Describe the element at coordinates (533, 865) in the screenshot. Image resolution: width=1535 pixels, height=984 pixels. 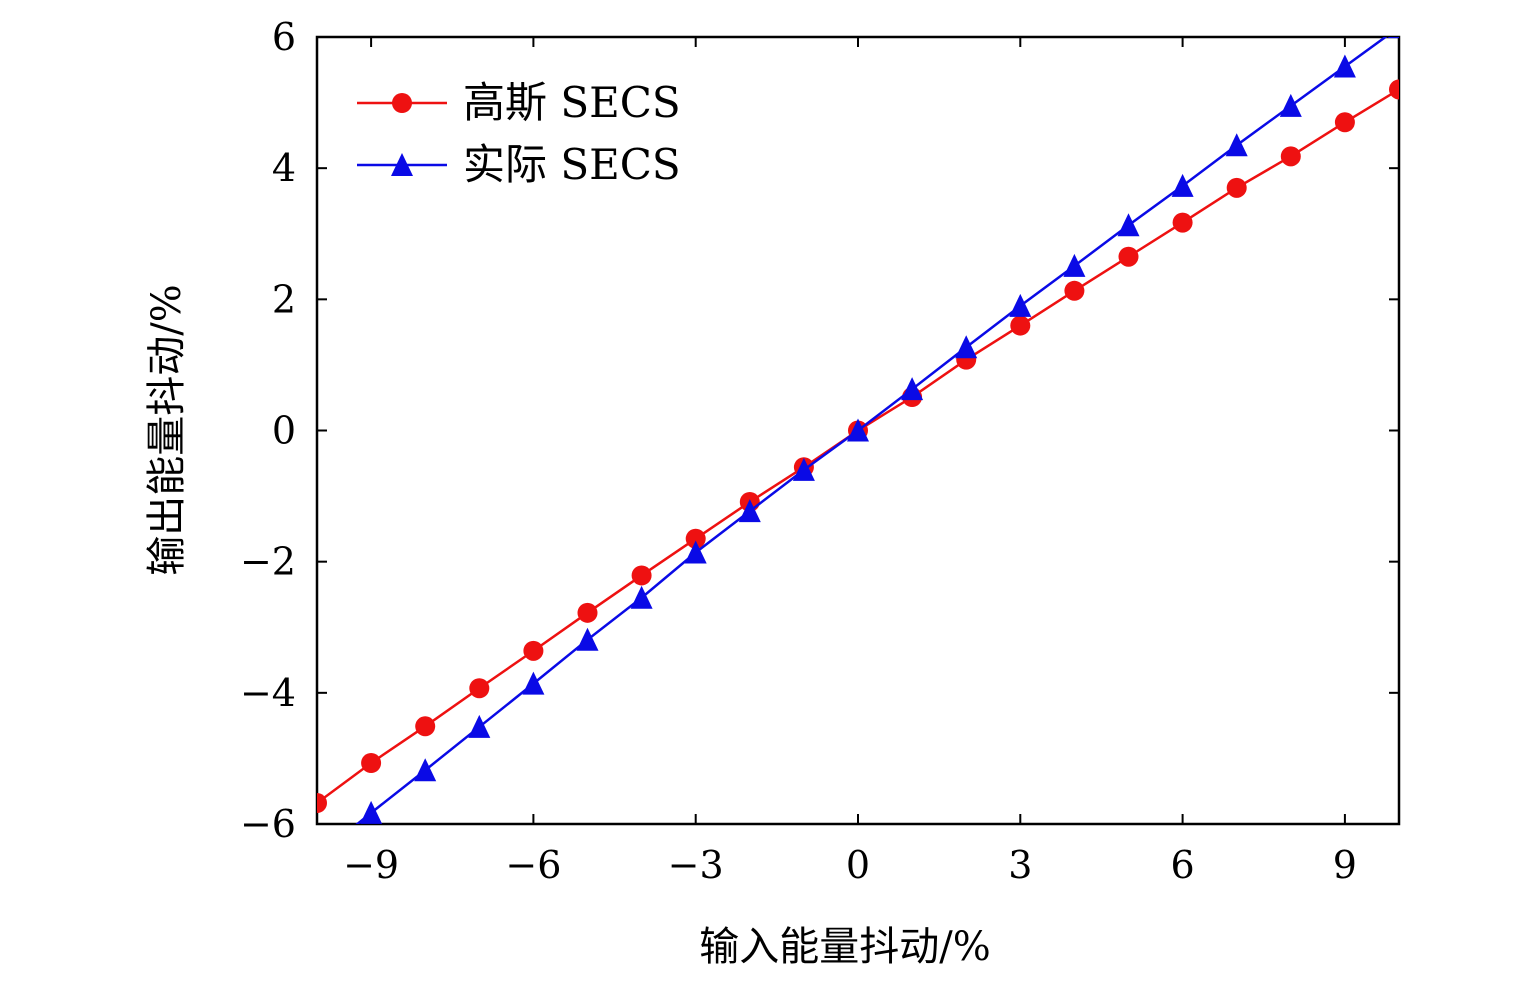
I see `x-tick-label: −6` at that location.